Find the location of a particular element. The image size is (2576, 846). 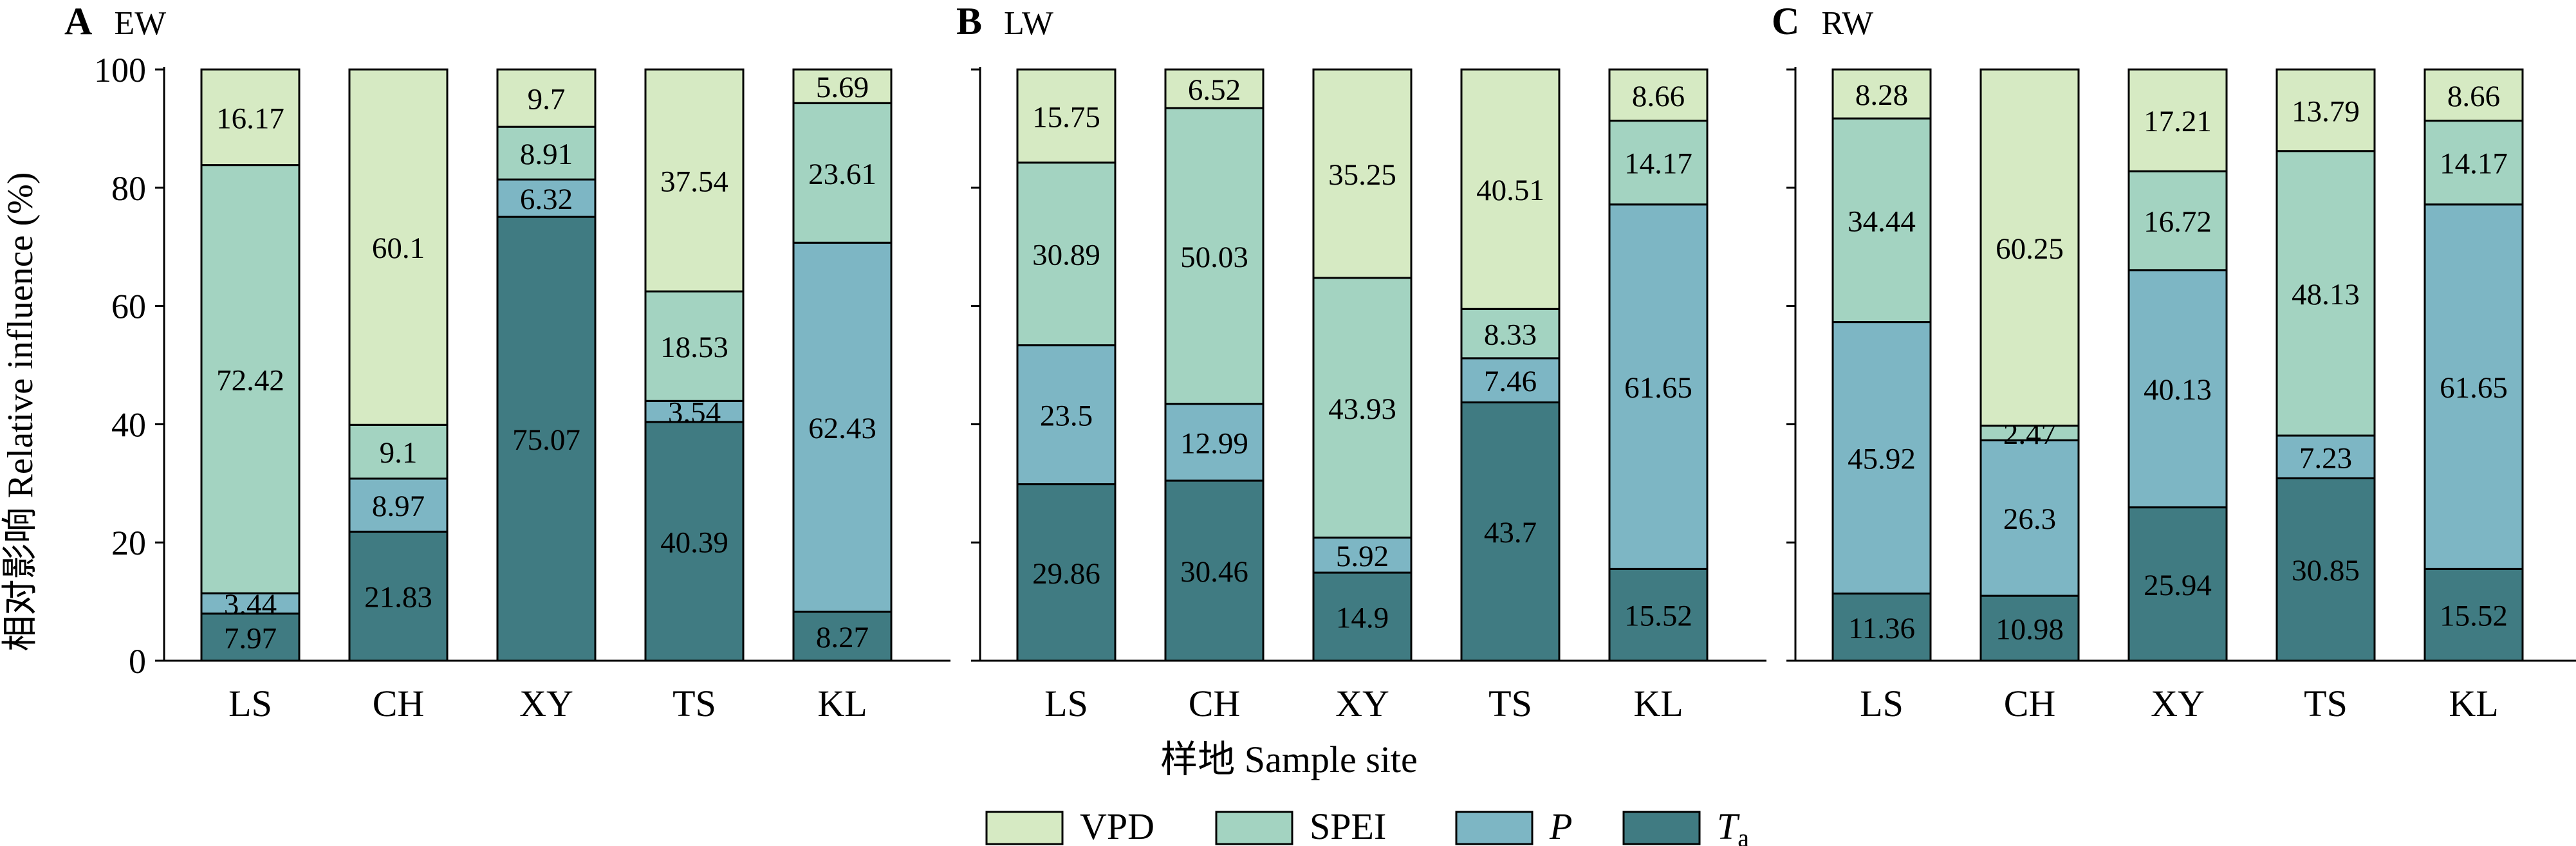

y-tick-label: 0 is located at coordinates (137, 661).